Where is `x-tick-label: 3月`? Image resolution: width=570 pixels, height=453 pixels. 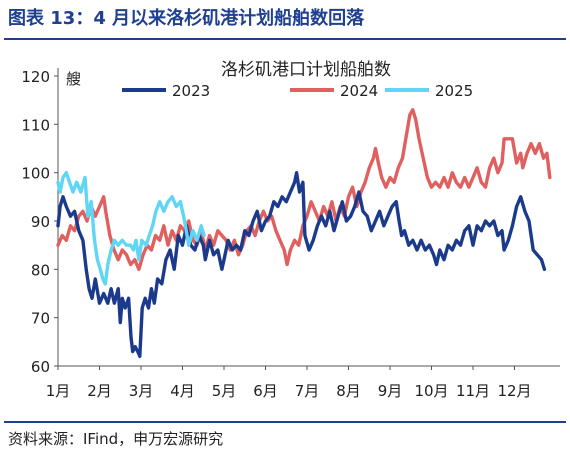 x-tick-label: 3月 is located at coordinates (141, 391).